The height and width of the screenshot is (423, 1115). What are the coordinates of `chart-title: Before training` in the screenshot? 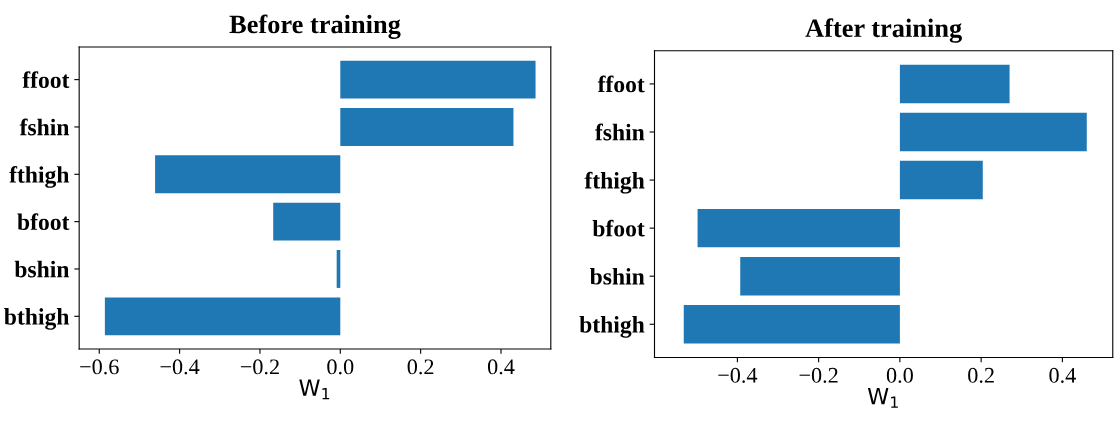 It's located at (315, 26).